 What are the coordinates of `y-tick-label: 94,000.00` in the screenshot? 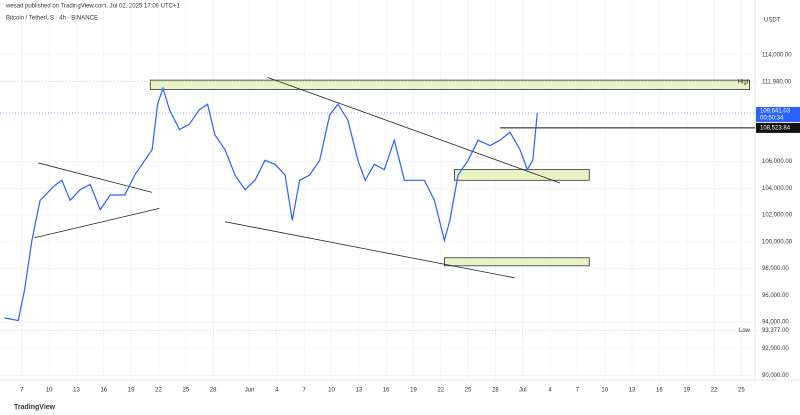 It's located at (775, 322).